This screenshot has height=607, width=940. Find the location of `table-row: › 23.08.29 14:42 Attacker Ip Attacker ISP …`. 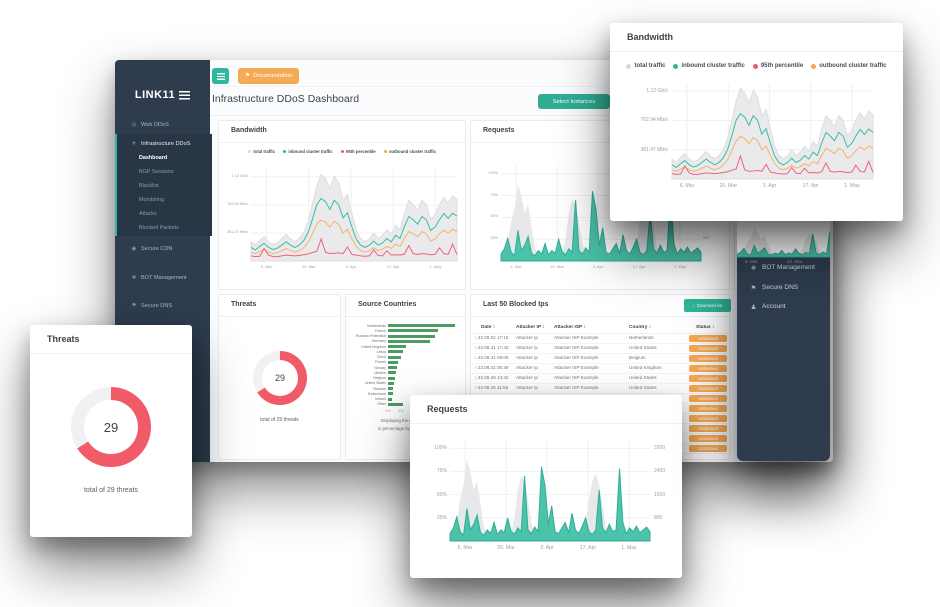

table-row: › 23.08.29 14:42 Attacker Ip Attacker ISP … is located at coordinates (601, 378).